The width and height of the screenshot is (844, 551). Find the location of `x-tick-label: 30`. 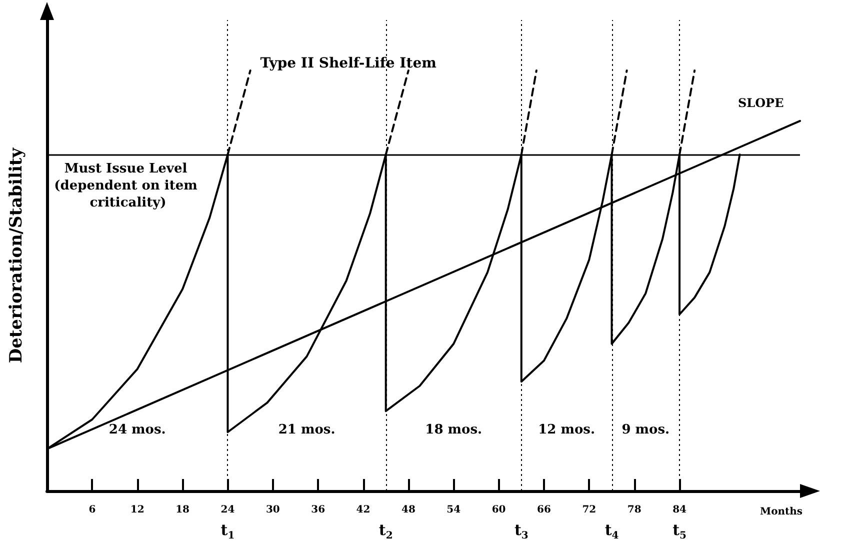

x-tick-label: 30 is located at coordinates (273, 510).